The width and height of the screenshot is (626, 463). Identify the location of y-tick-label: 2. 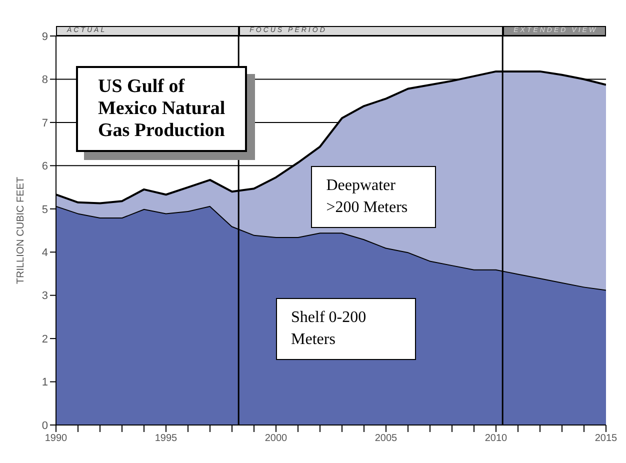
(45, 339).